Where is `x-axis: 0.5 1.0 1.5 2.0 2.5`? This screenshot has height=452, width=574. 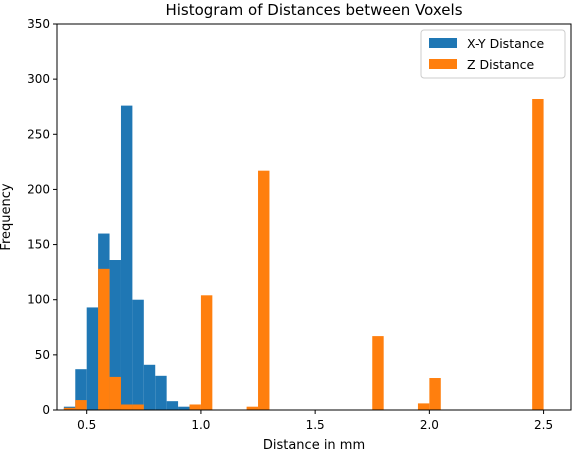 x-axis: 0.5 1.0 1.5 2.0 2.5 is located at coordinates (315, 421).